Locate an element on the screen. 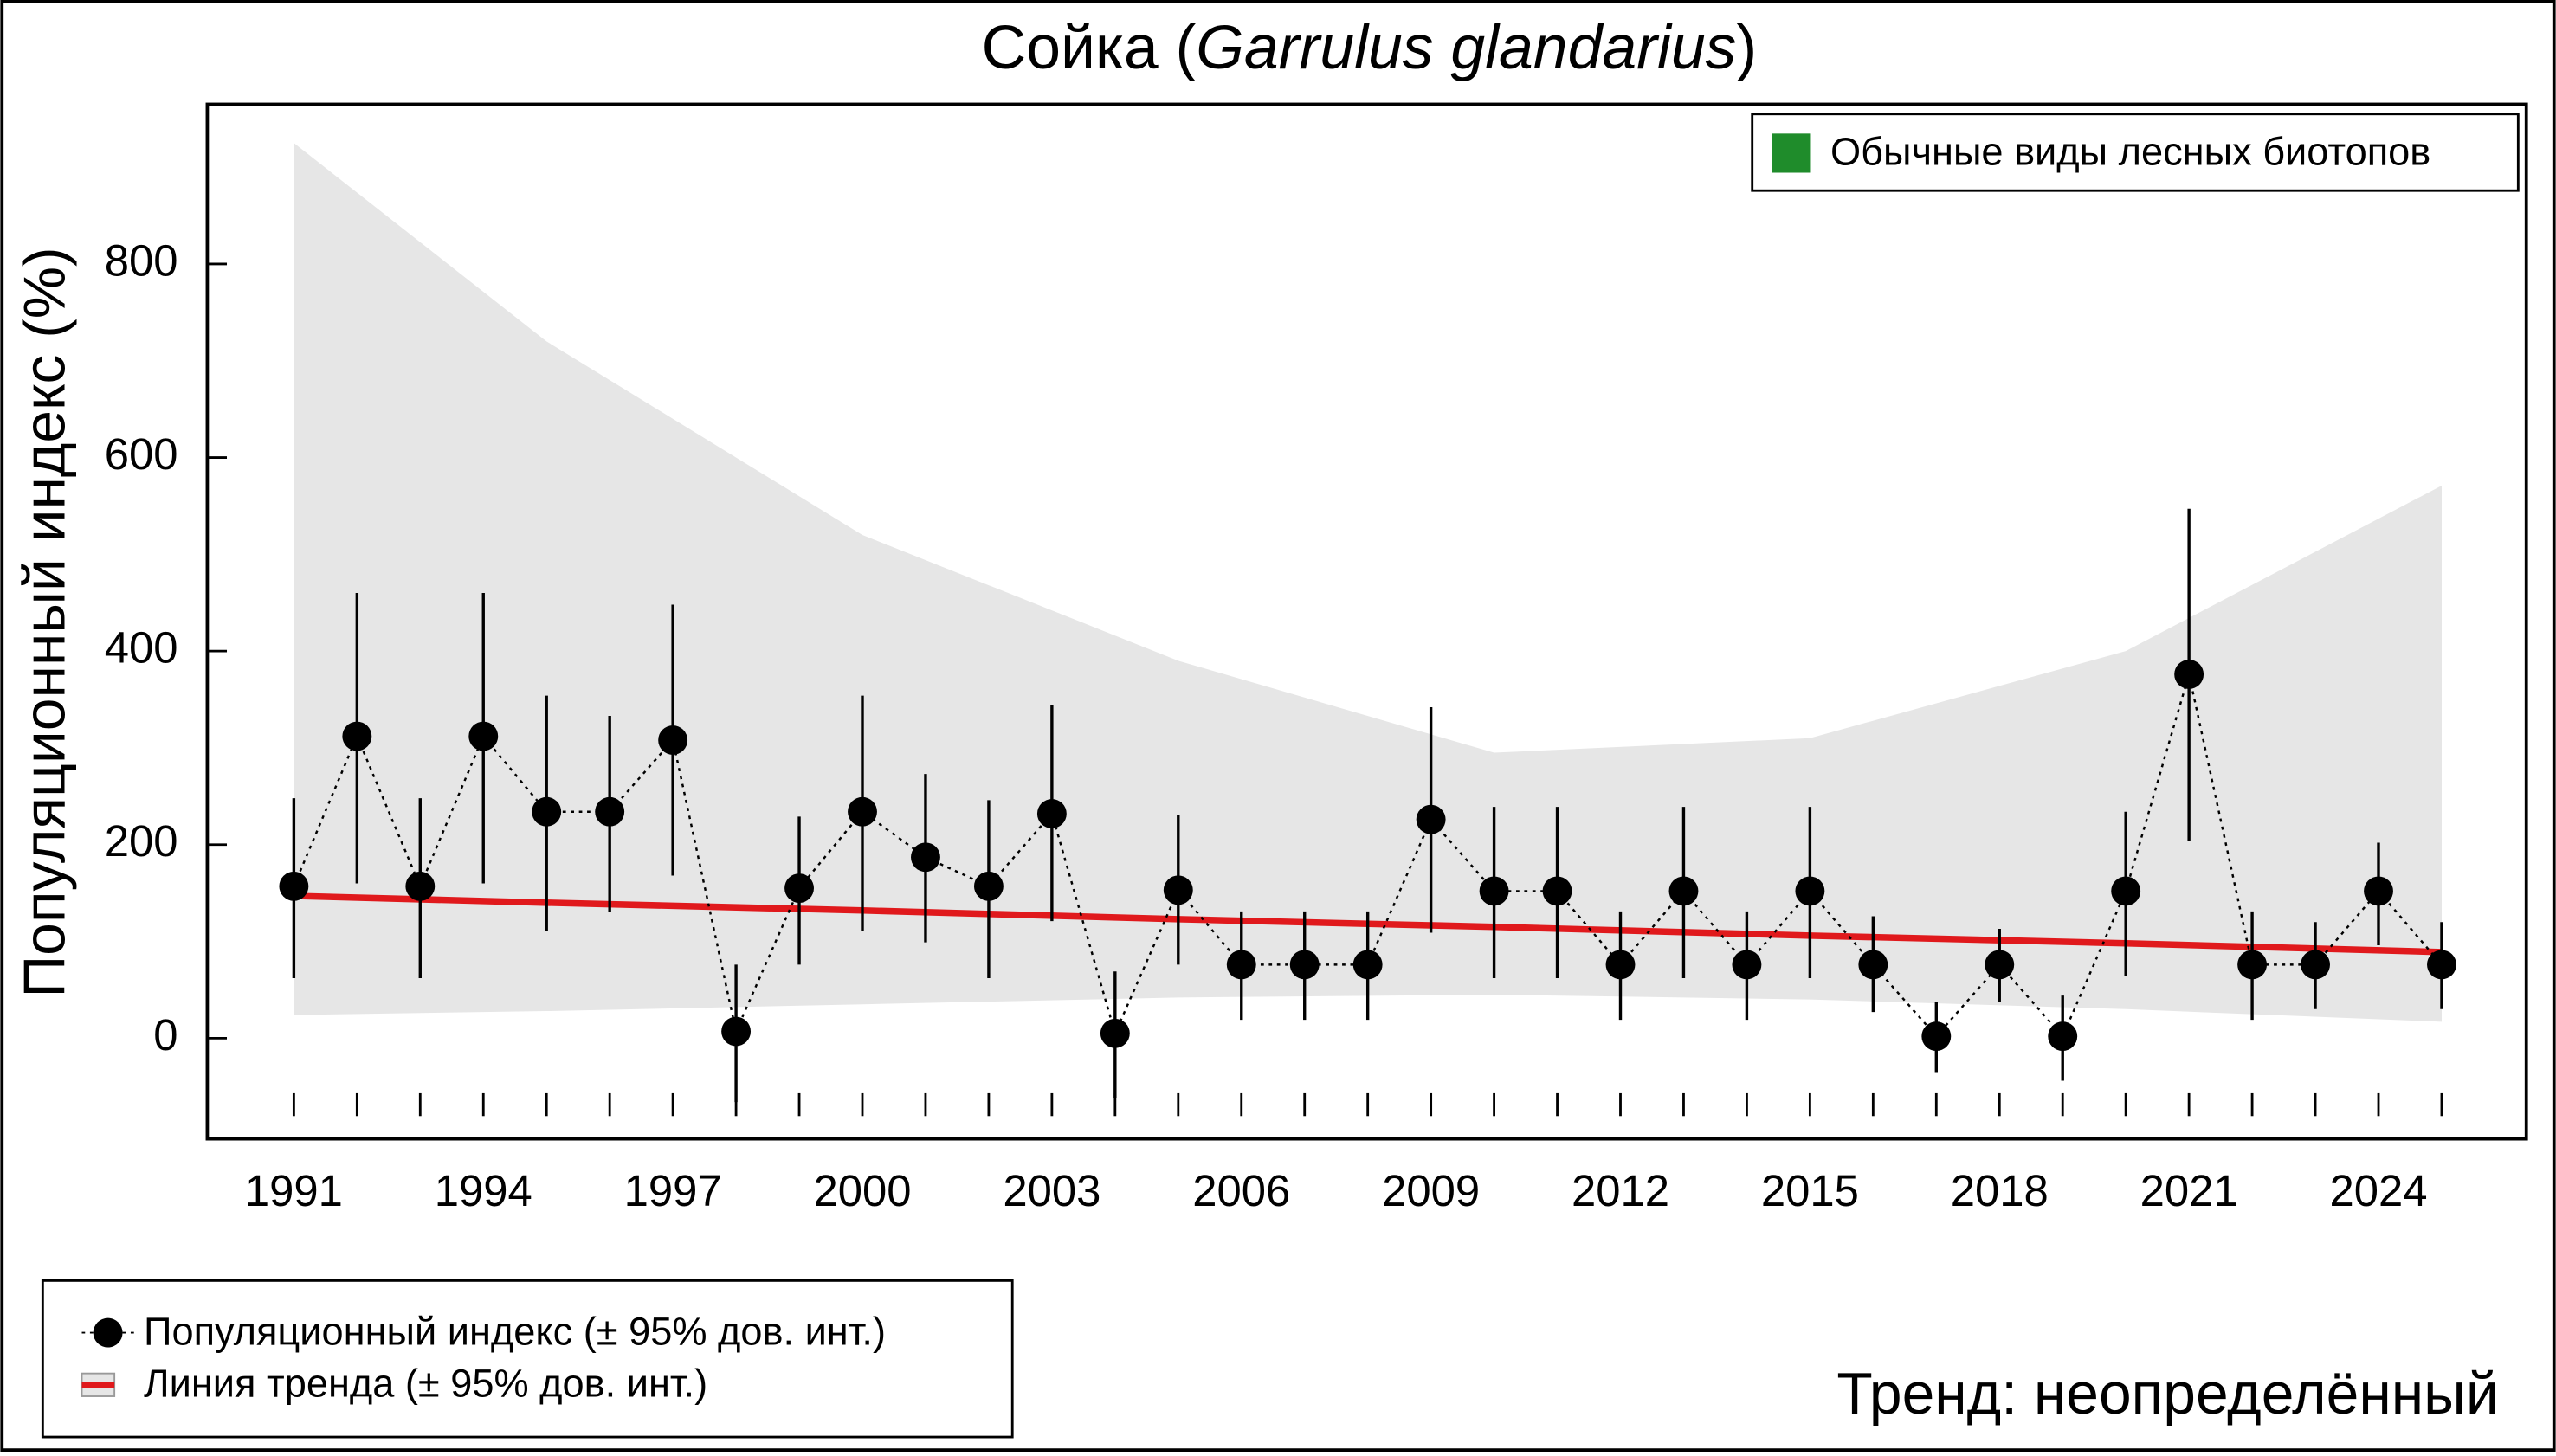  legend-label: Популяционный индекс (± 95% дов. инт.) is located at coordinates (515, 1331).